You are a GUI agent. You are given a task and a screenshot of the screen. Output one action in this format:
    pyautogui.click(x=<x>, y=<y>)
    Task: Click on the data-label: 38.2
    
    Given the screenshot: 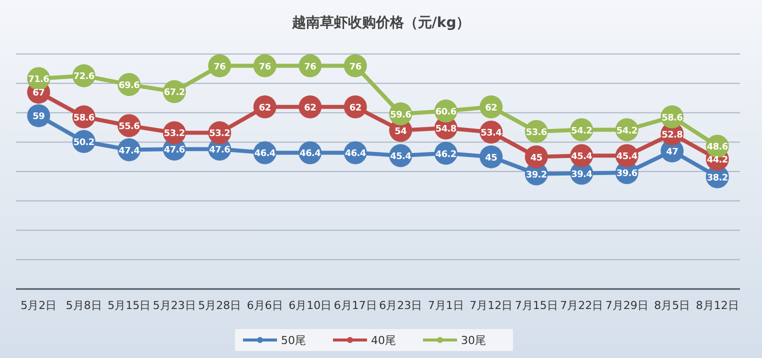 What is the action you would take?
    pyautogui.click(x=717, y=178)
    